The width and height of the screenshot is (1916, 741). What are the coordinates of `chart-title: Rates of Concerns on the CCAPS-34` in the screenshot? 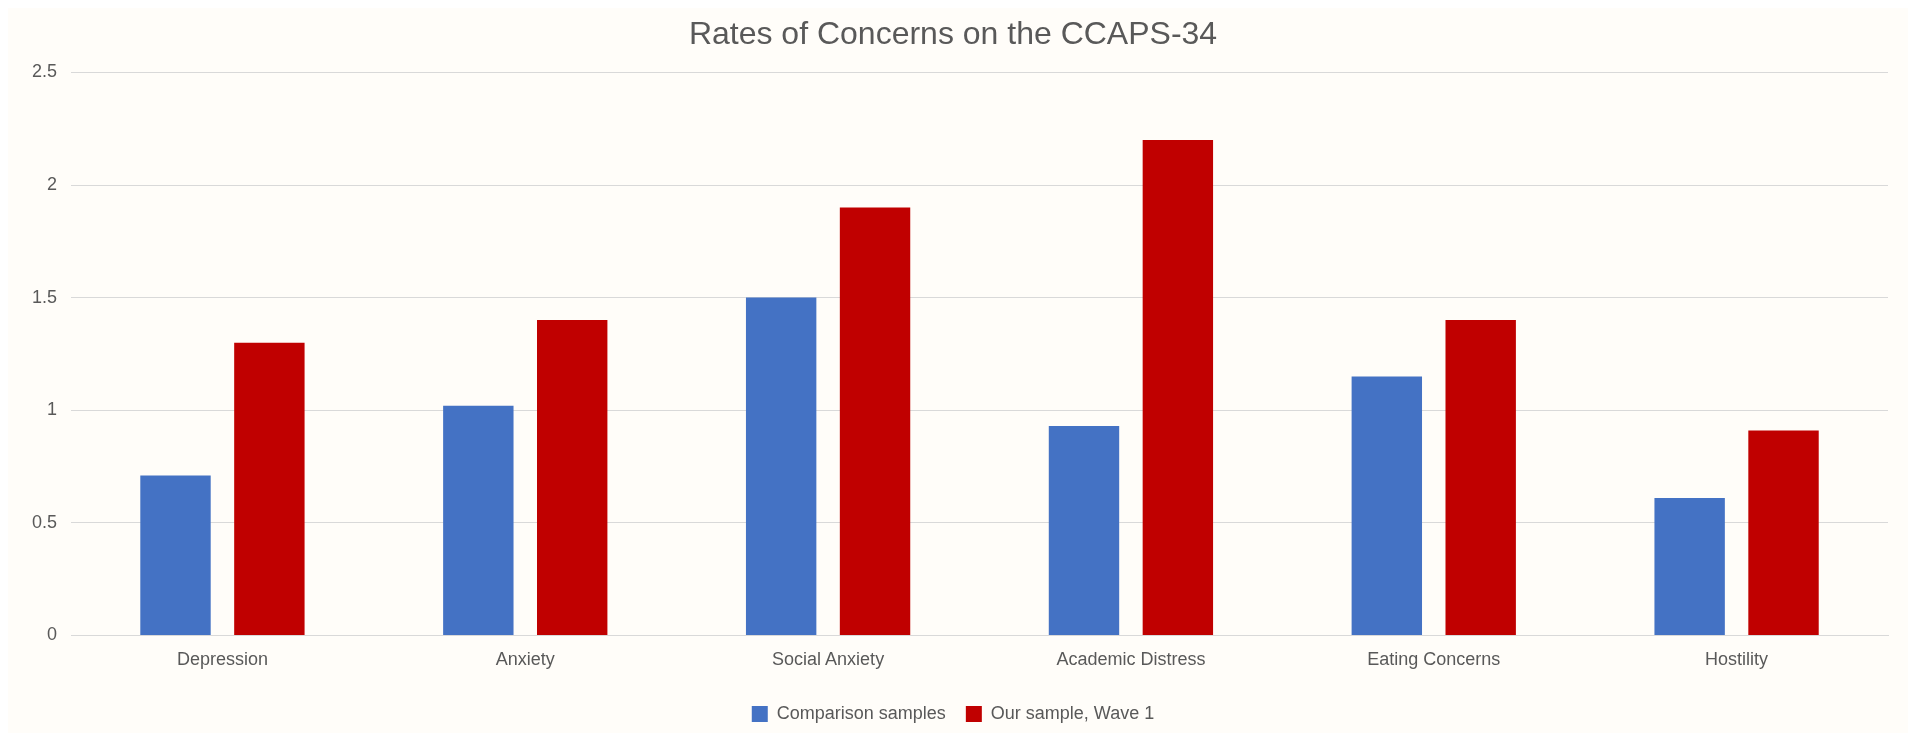 It's located at (953, 33).